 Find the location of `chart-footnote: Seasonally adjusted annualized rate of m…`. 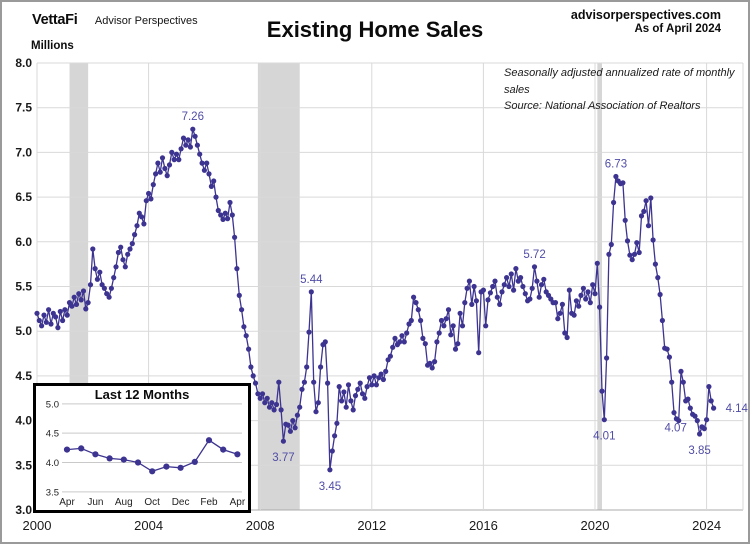

chart-footnote: Seasonally adjusted annualized rate of m… is located at coordinates (626, 90).